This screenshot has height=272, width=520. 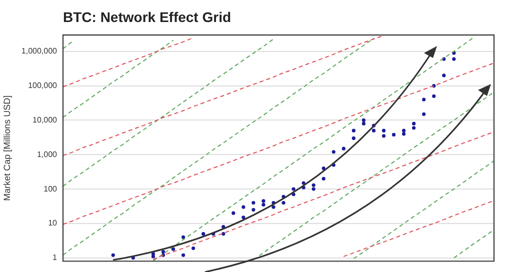 What do you see at coordinates (43, 85) in the screenshot?
I see `y-tick-label: 100,000` at bounding box center [43, 85].